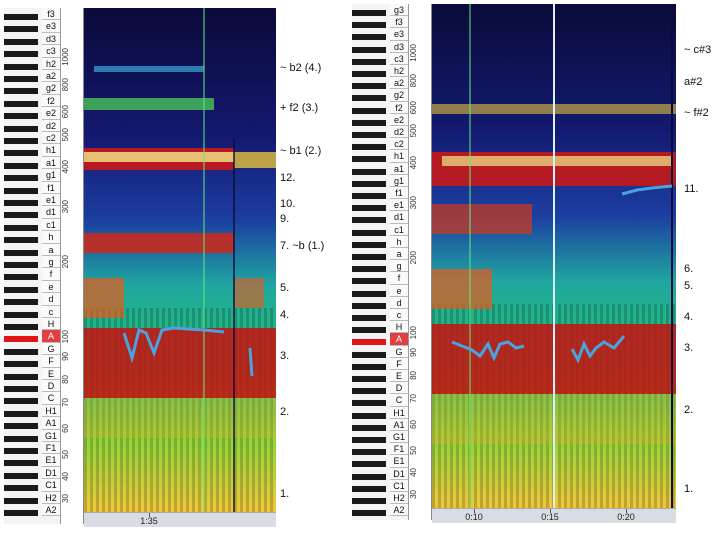 This screenshot has height=536, width=719. I want to click on piano-key-c2: c2, so click(32, 138).